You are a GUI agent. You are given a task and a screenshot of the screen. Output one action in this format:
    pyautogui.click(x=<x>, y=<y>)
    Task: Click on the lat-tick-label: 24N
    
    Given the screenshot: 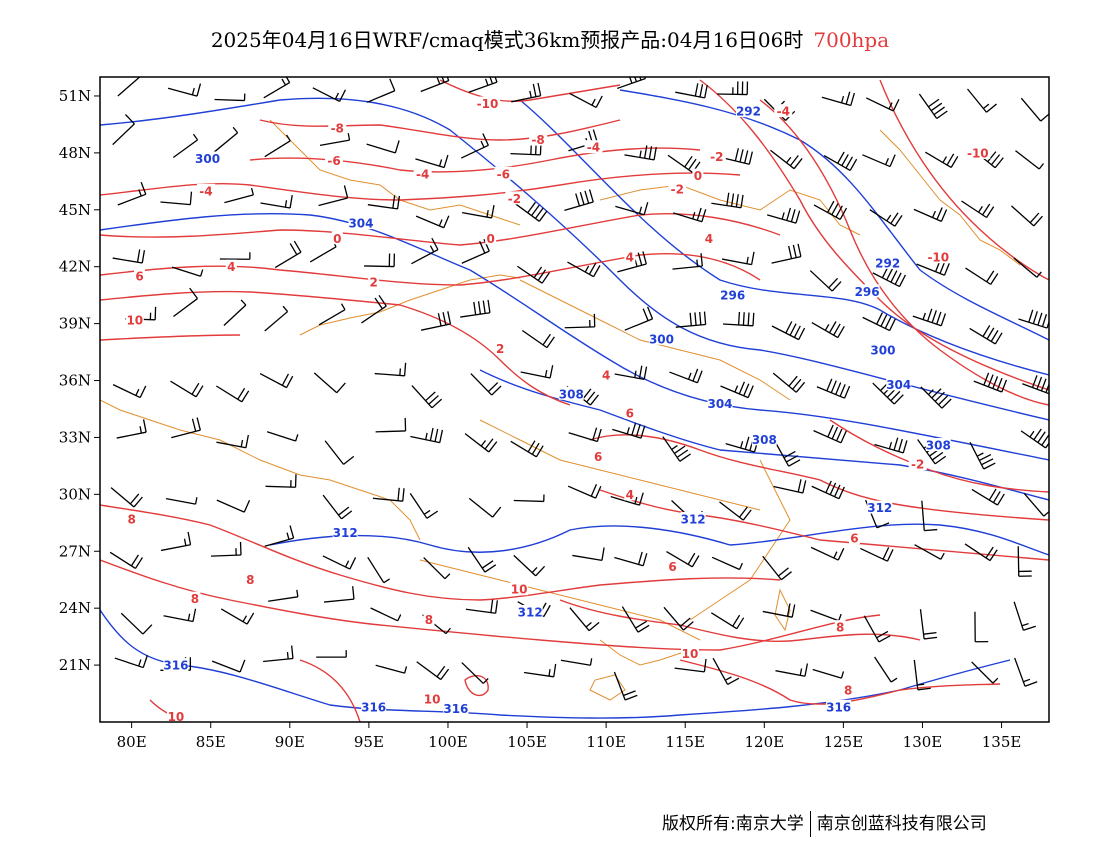 What is the action you would take?
    pyautogui.click(x=75, y=608)
    